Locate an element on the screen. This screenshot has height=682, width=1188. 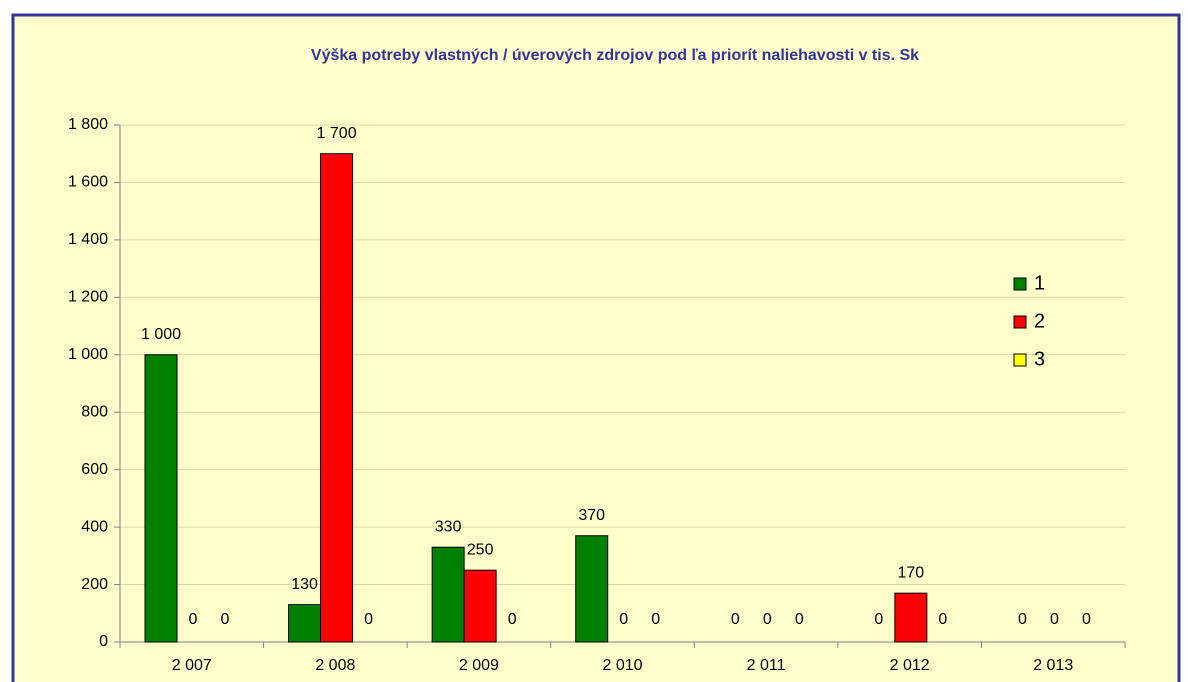
data-label: 1 700 is located at coordinates (337, 133).